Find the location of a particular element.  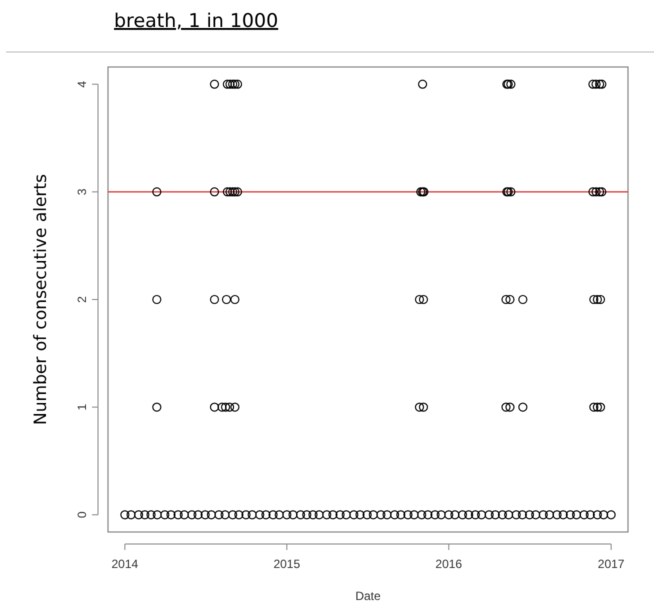

x-tick-label: 2014 is located at coordinates (125, 564).